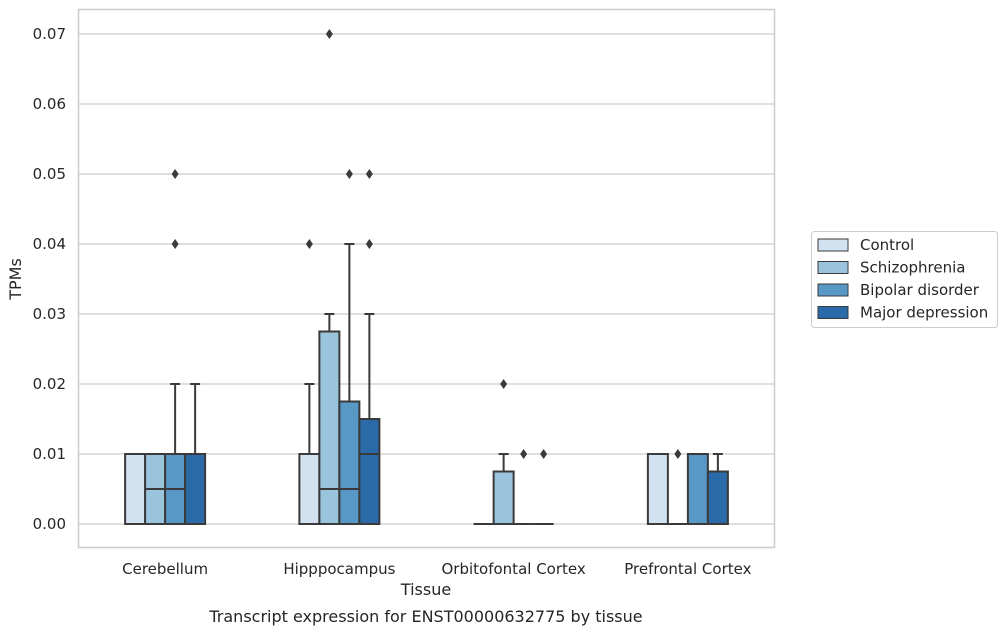 The height and width of the screenshot is (634, 1007). Describe the element at coordinates (425, 589) in the screenshot. I see `x-axis-label: Tissue` at that location.